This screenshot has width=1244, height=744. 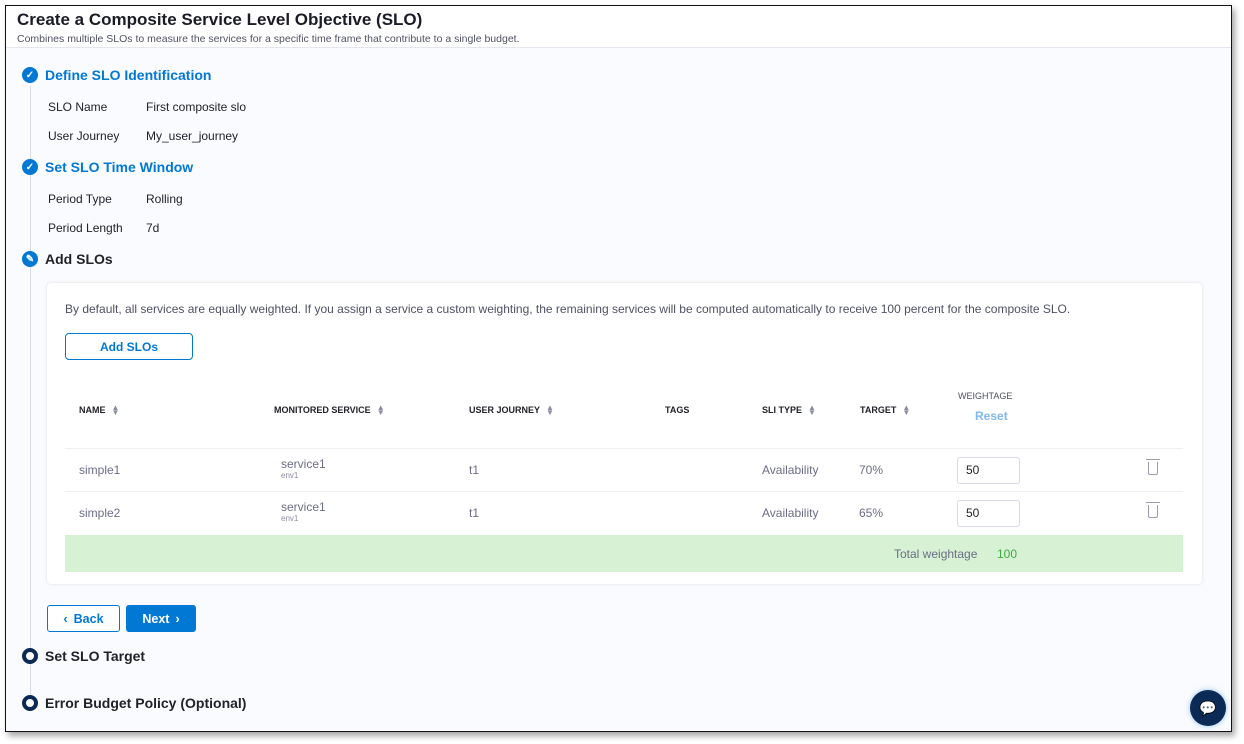 I want to click on column-label: SLI TYPE, so click(x=782, y=410).